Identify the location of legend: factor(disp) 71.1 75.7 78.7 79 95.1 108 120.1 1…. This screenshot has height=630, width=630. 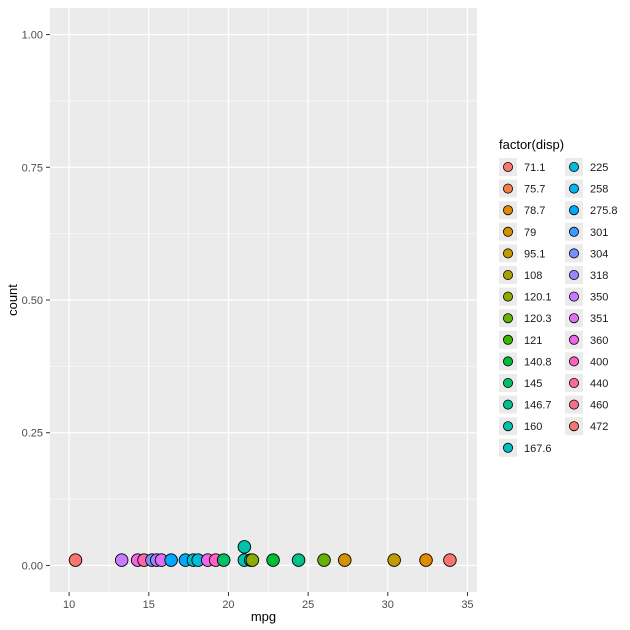
(558, 297).